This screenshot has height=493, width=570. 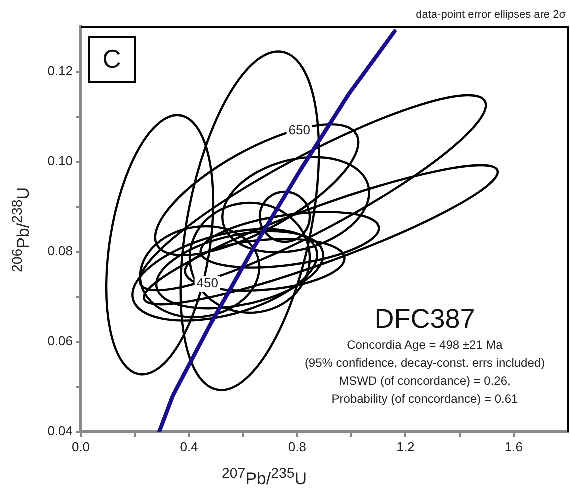 I want to click on x-axis-title: $^{207}$Pb/$^{235}$U, so click(x=264, y=478).